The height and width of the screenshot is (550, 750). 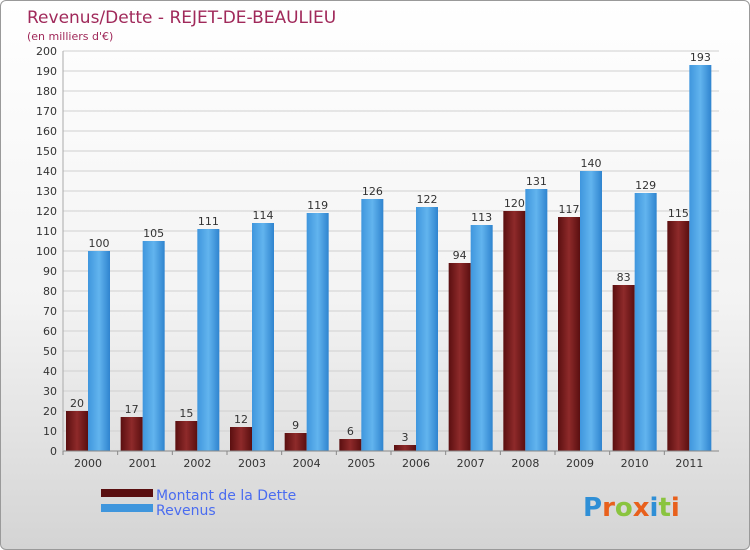 I want to click on proxiti-logo: Proxiti, so click(x=631, y=508).